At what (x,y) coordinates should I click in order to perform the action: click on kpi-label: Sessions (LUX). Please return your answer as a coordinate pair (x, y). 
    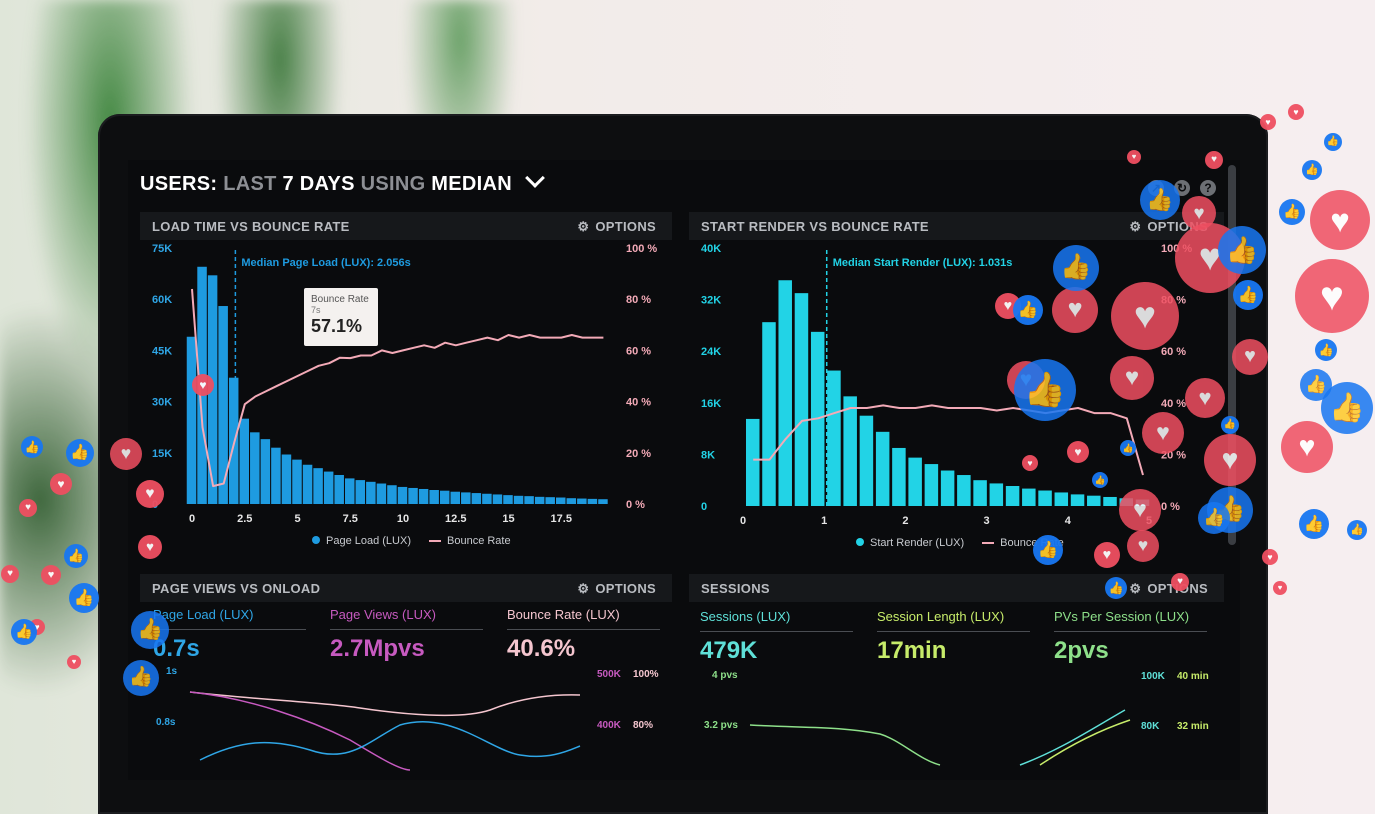
    Looking at the image, I should click on (745, 616).